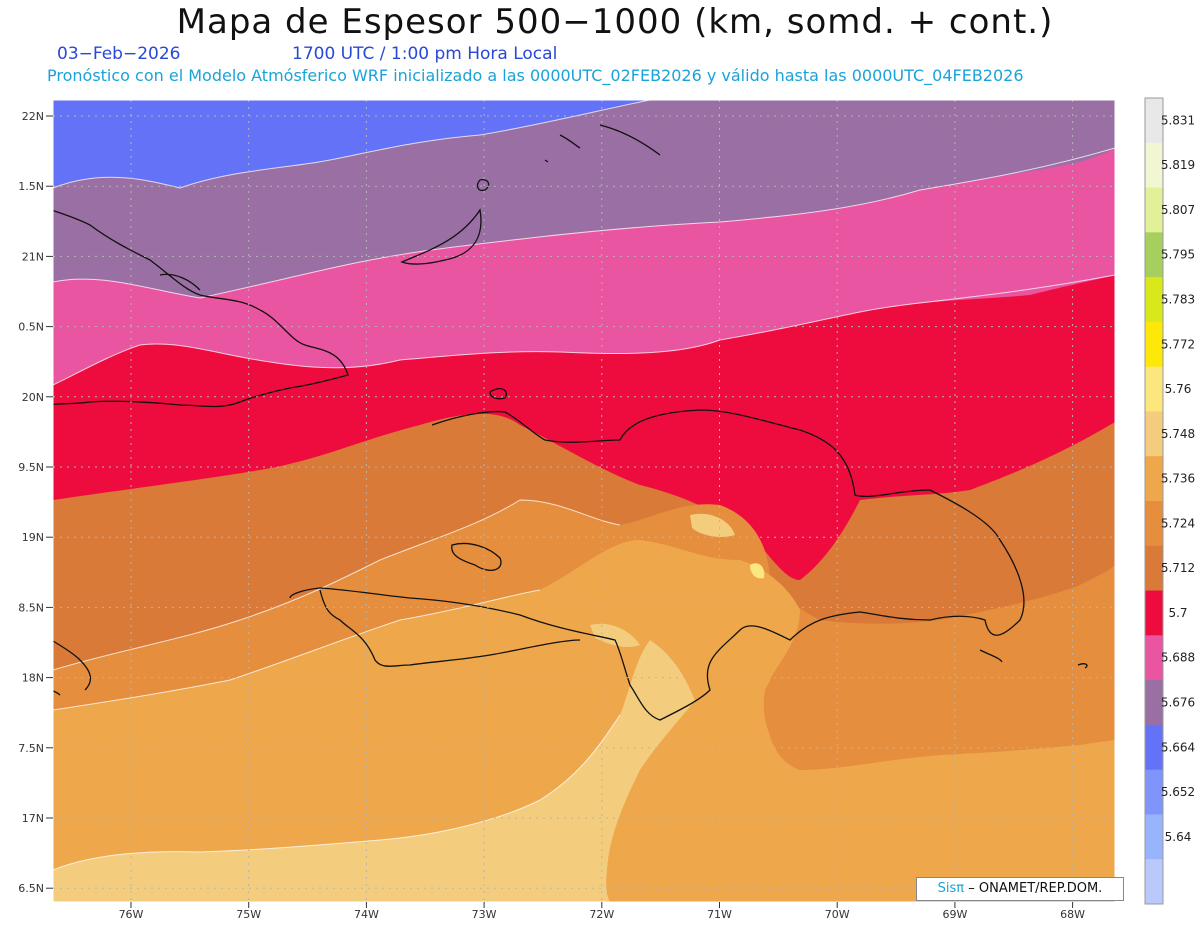  I want to click on colorbar-label: 5.736, so click(1178, 479).